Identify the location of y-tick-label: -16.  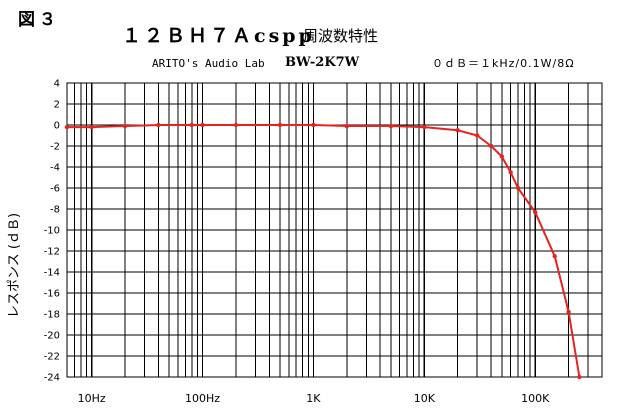
(52, 294).